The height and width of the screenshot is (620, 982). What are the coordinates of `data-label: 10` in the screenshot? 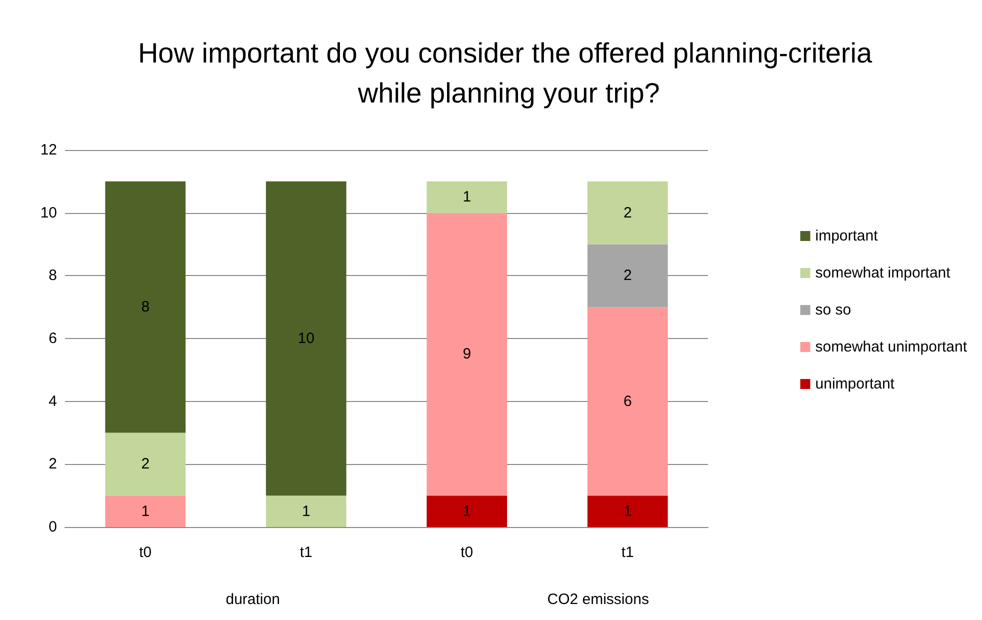 It's located at (306, 338).